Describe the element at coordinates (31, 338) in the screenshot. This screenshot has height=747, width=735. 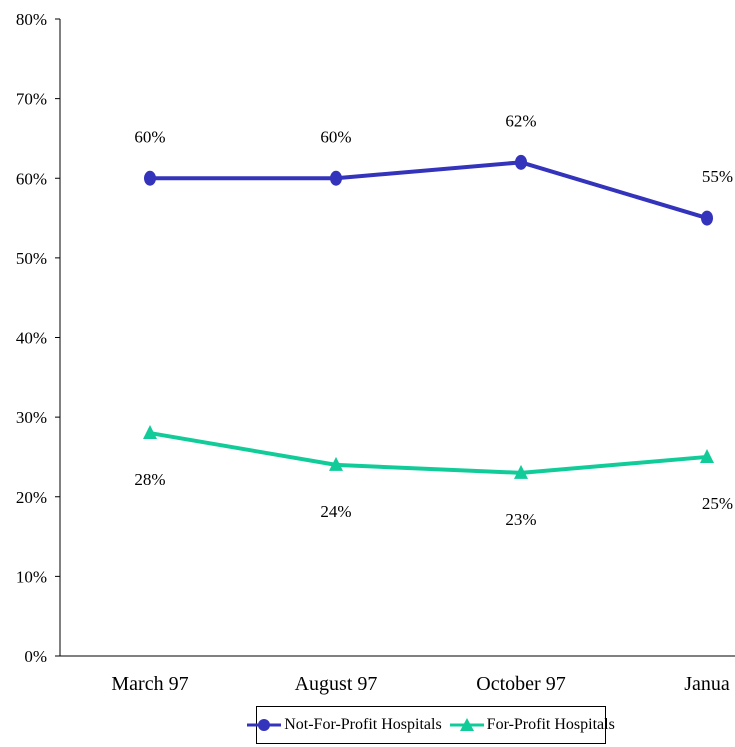
I see `y-tick-label: 40%` at that location.